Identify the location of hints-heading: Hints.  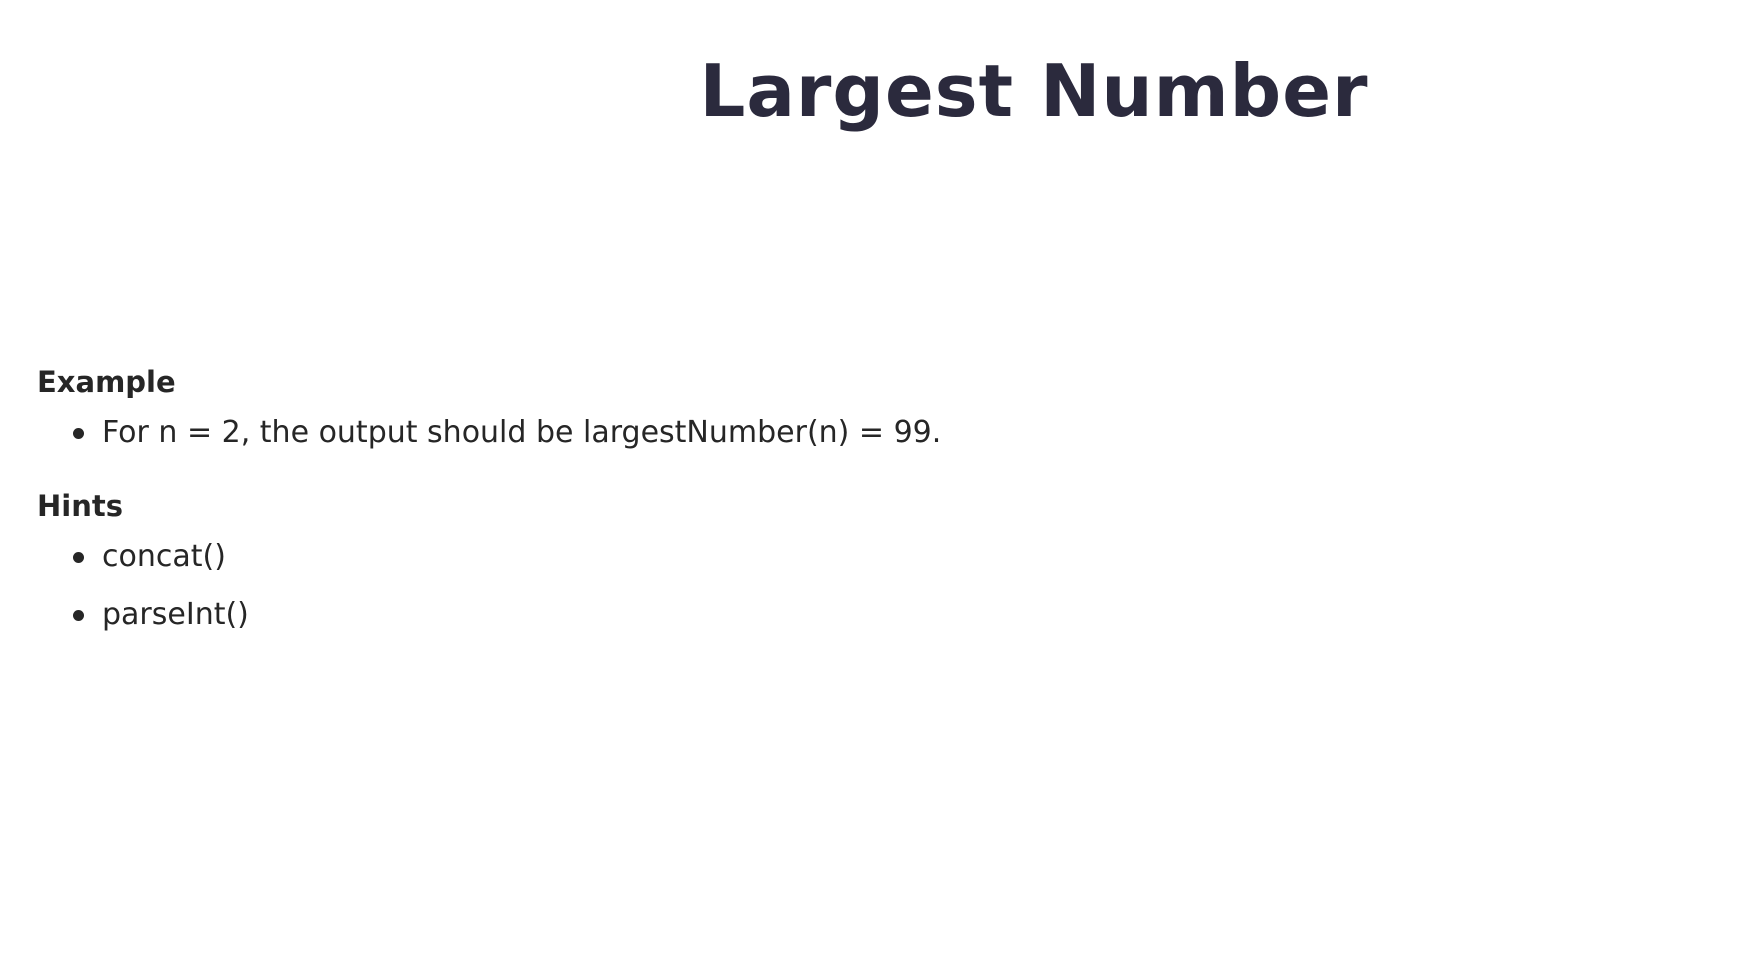
(80, 506).